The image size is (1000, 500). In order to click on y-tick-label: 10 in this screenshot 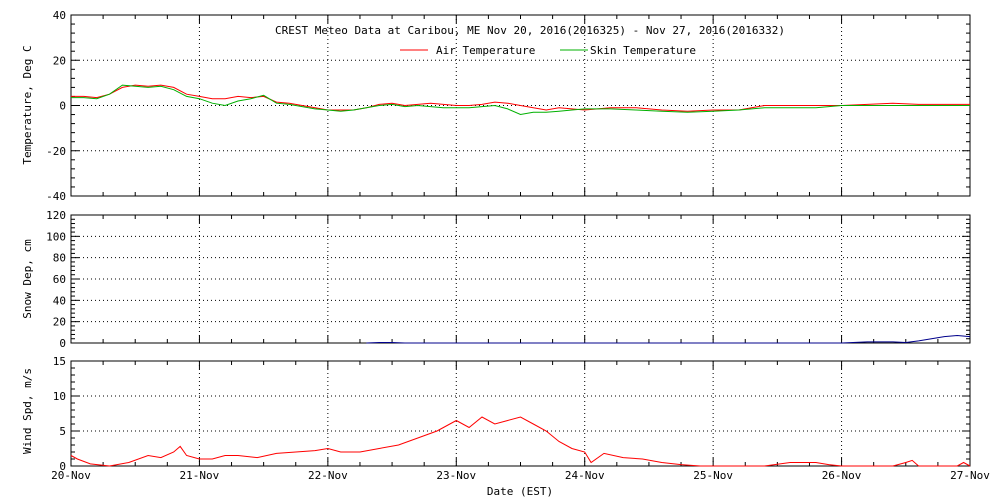, I will do `click(59, 396)`.